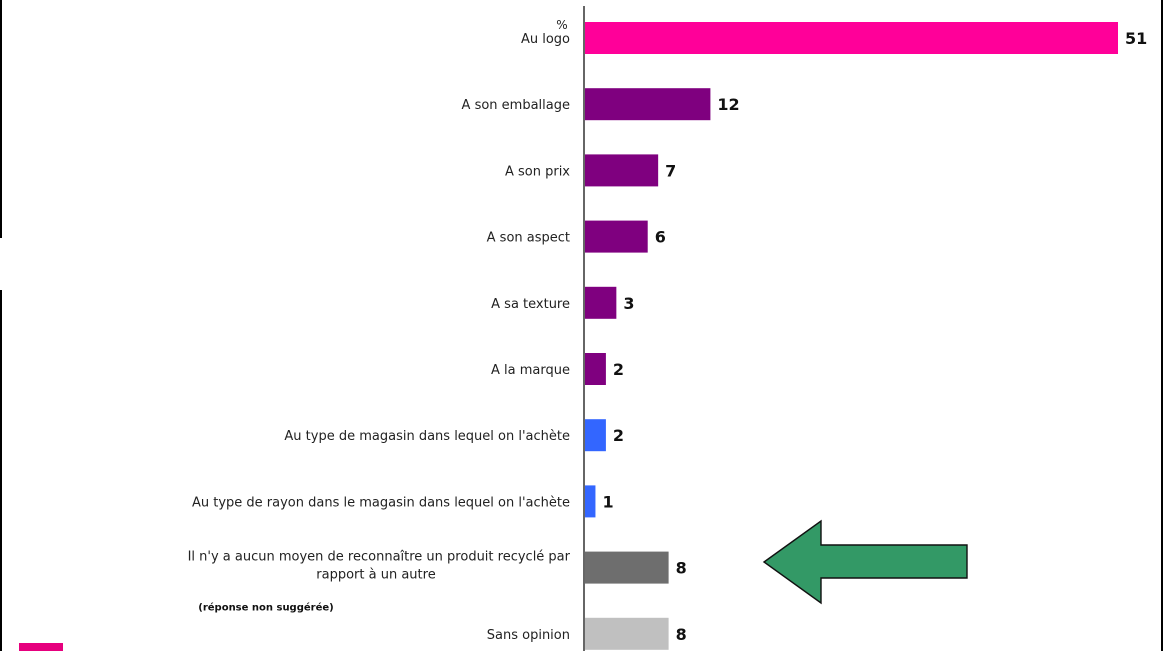 The height and width of the screenshot is (651, 1163). I want to click on value-label: 12, so click(728, 104).